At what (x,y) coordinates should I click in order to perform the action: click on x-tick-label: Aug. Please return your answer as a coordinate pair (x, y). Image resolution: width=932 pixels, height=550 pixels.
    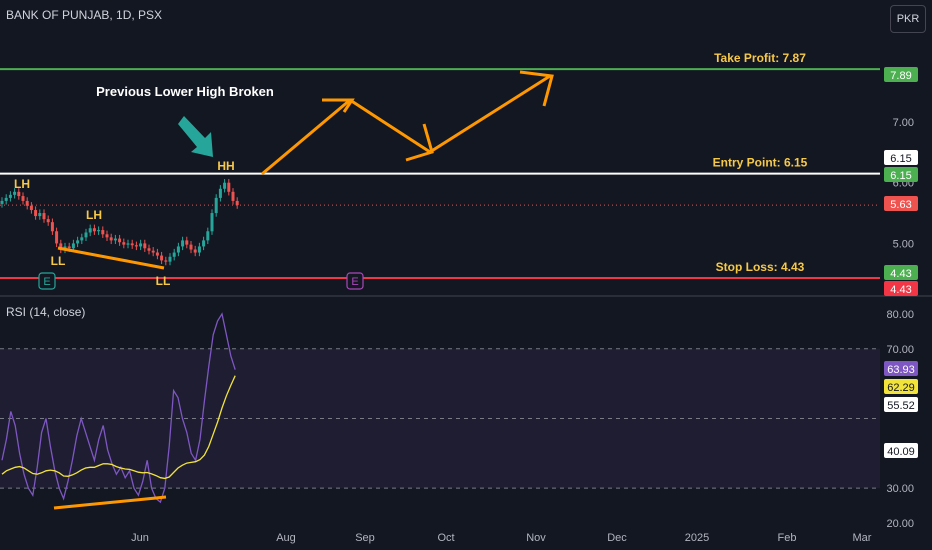
    Looking at the image, I should click on (286, 538).